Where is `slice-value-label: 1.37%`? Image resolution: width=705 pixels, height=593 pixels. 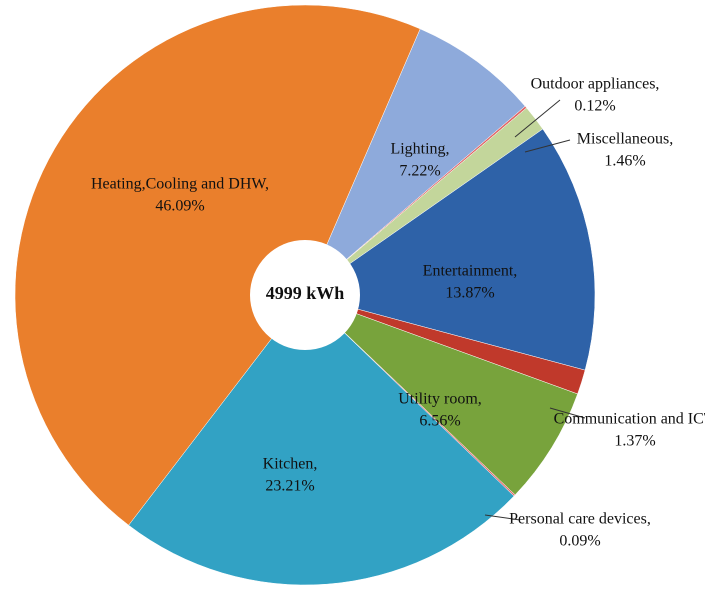
slice-value-label: 1.37% is located at coordinates (634, 441).